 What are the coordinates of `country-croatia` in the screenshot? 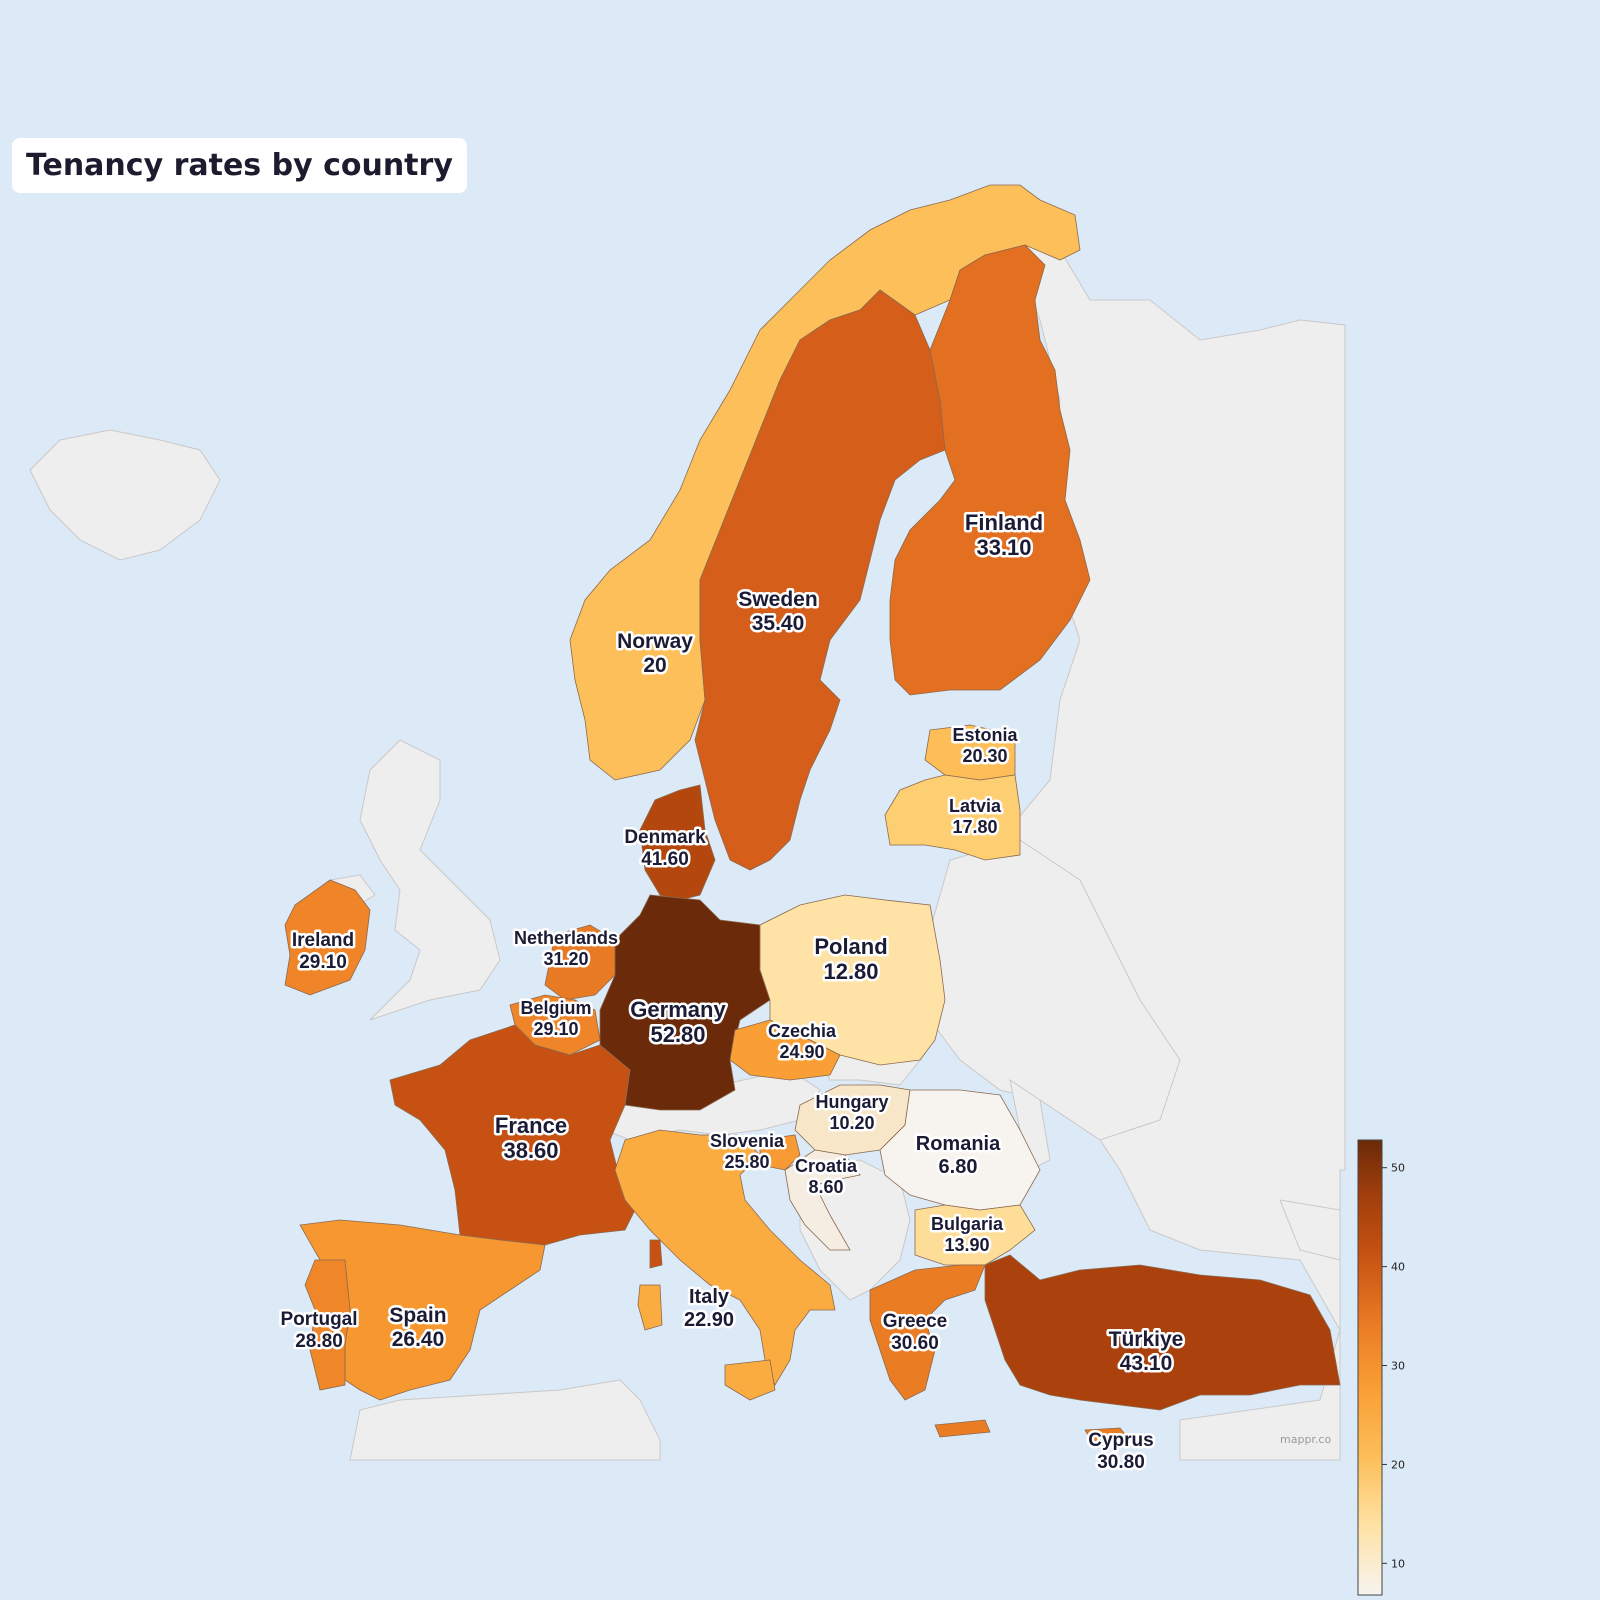 It's located at (822, 1200).